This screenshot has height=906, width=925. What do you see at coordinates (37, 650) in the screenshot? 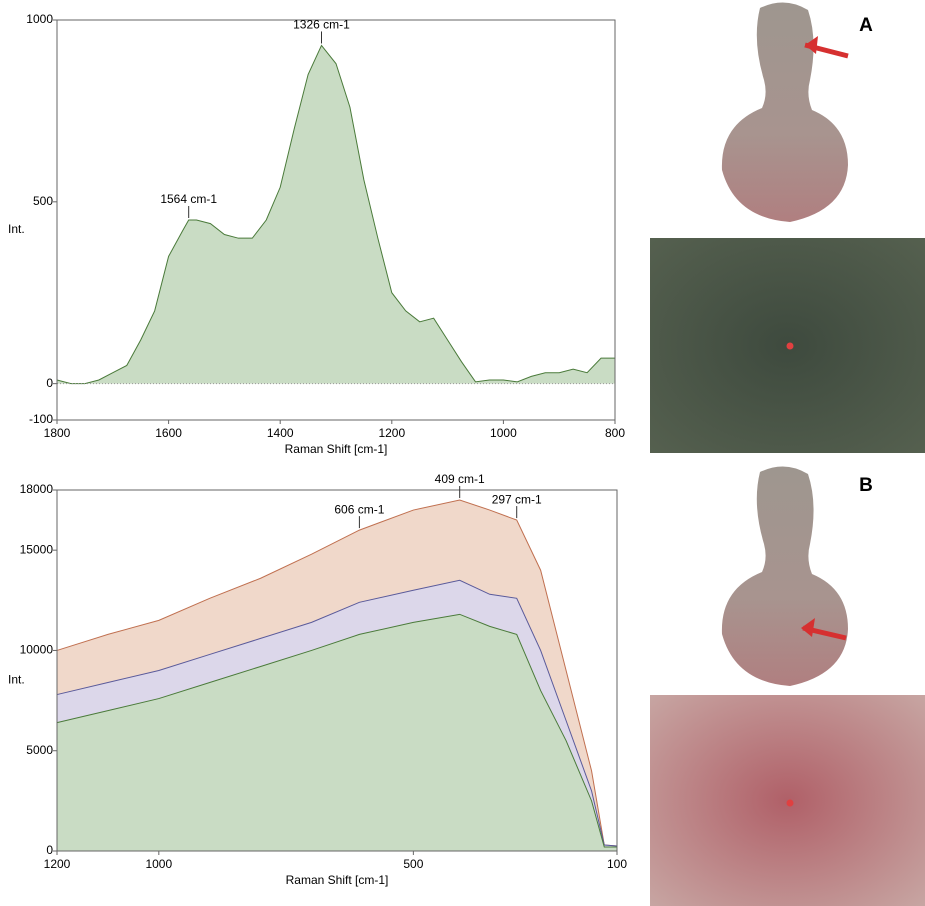
I see `y-tick-label: 10000` at bounding box center [37, 650].